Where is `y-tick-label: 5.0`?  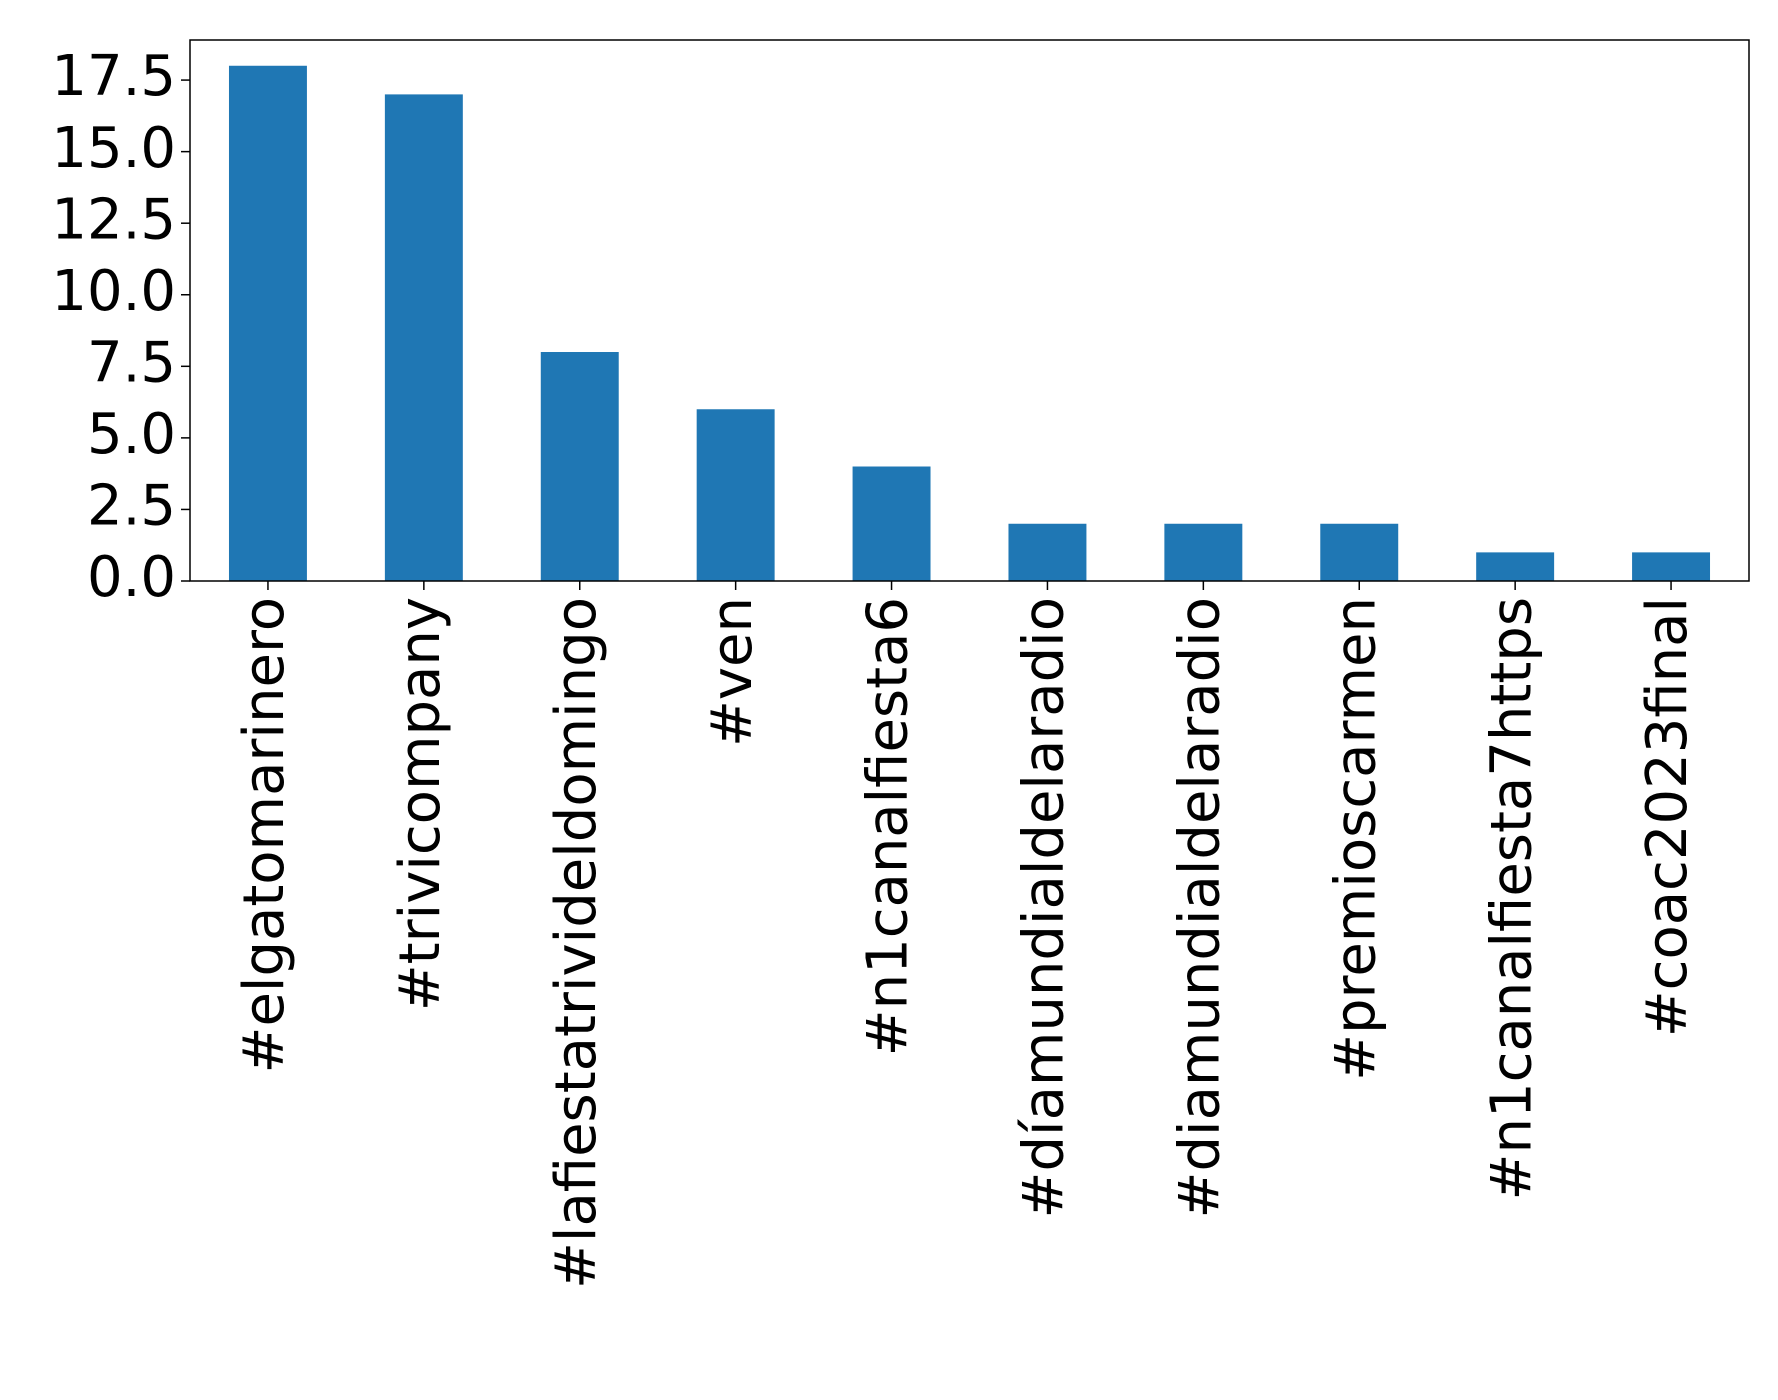
y-tick-label: 5.0 is located at coordinates (131, 434).